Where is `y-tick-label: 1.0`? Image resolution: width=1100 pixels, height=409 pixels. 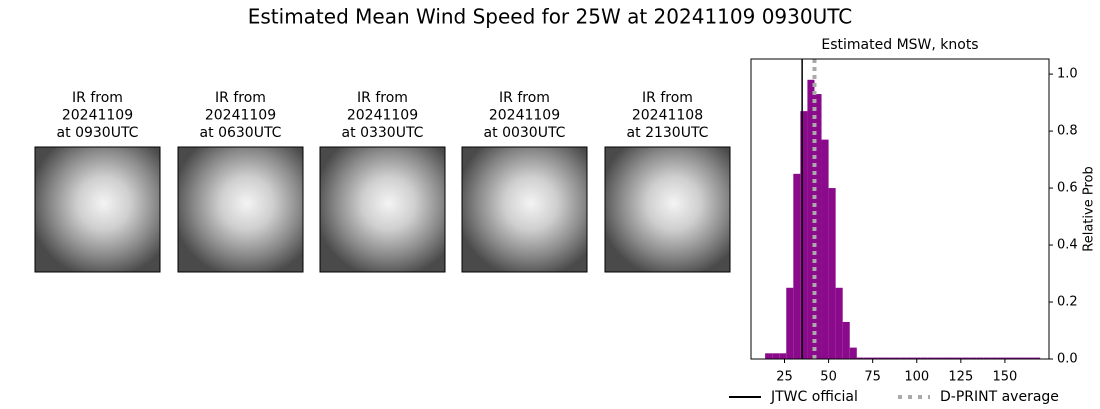 y-tick-label: 1.0 is located at coordinates (1067, 74).